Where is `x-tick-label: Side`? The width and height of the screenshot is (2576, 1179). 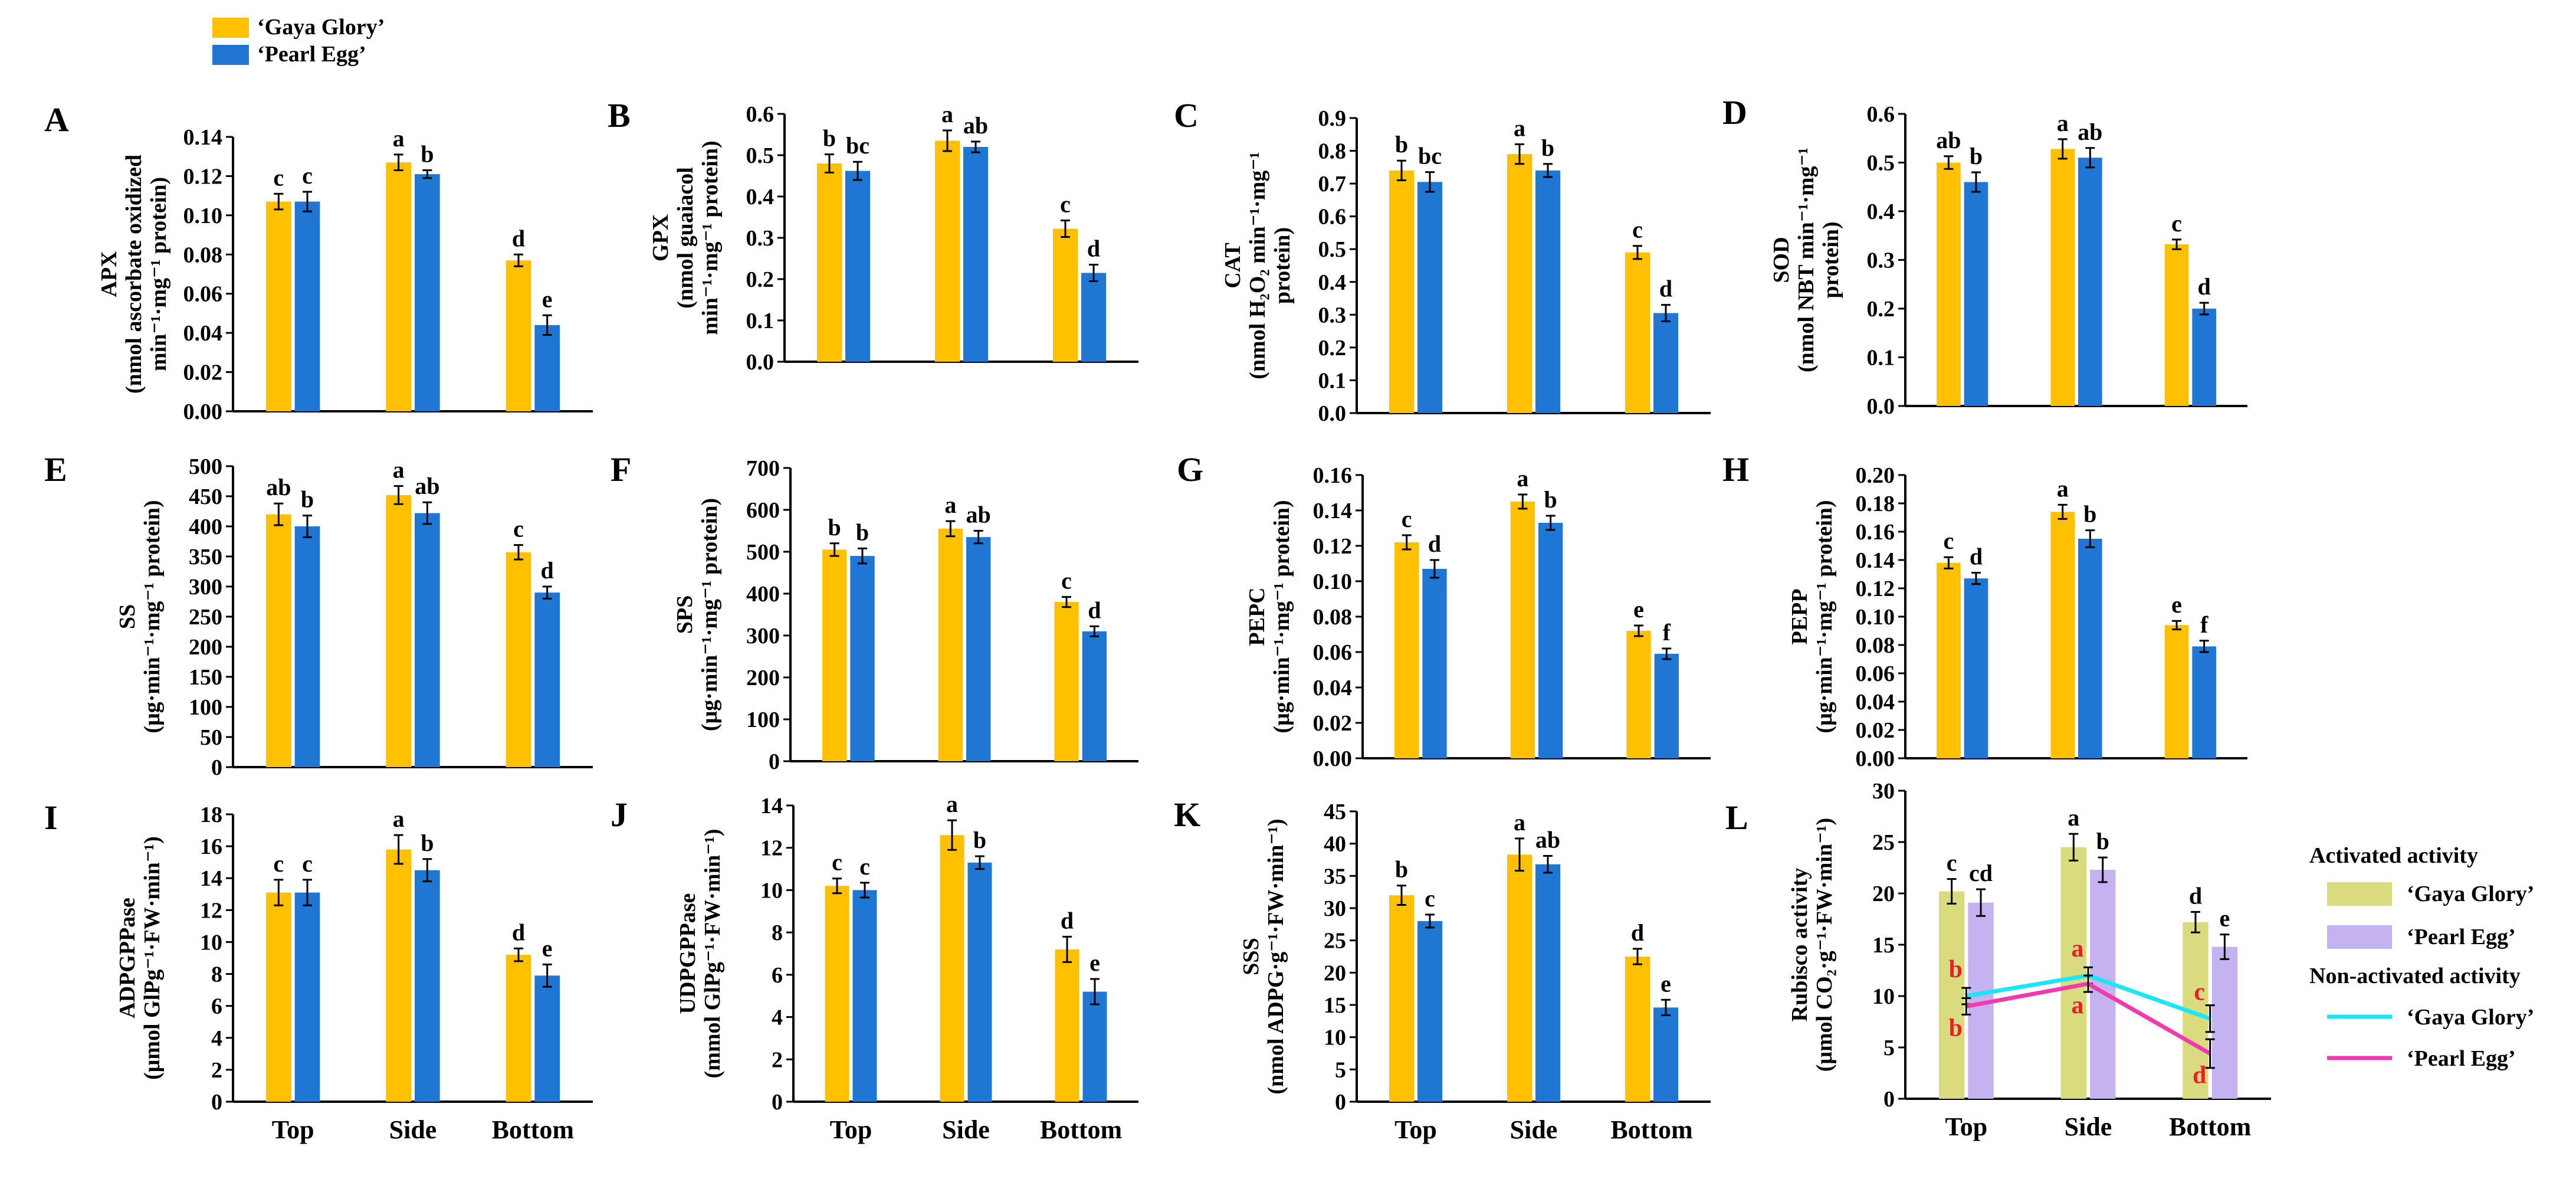
x-tick-label: Side is located at coordinates (1534, 1129).